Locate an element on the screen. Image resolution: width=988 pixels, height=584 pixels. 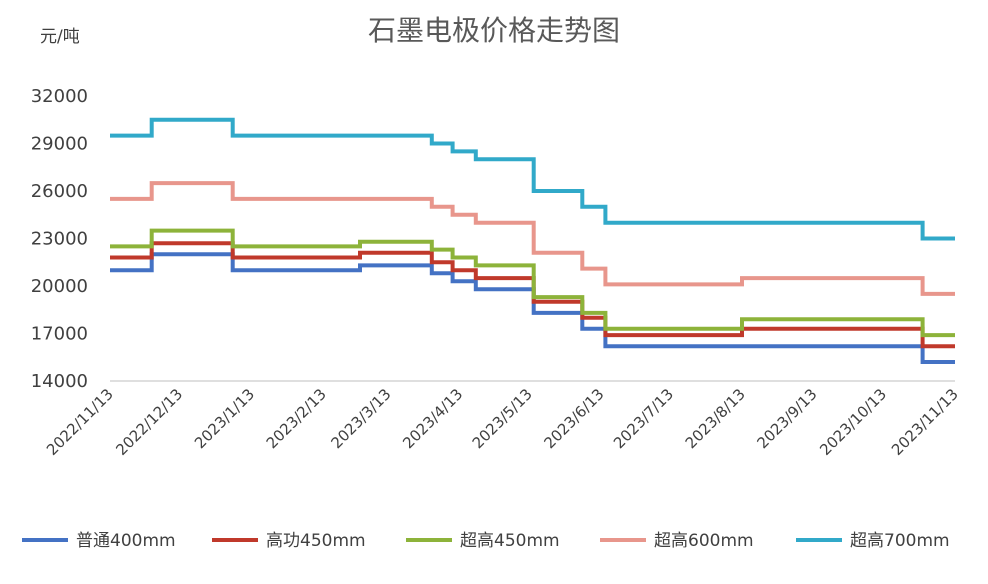
x-tick-label: 2023/4/13 is located at coordinates (432, 418).